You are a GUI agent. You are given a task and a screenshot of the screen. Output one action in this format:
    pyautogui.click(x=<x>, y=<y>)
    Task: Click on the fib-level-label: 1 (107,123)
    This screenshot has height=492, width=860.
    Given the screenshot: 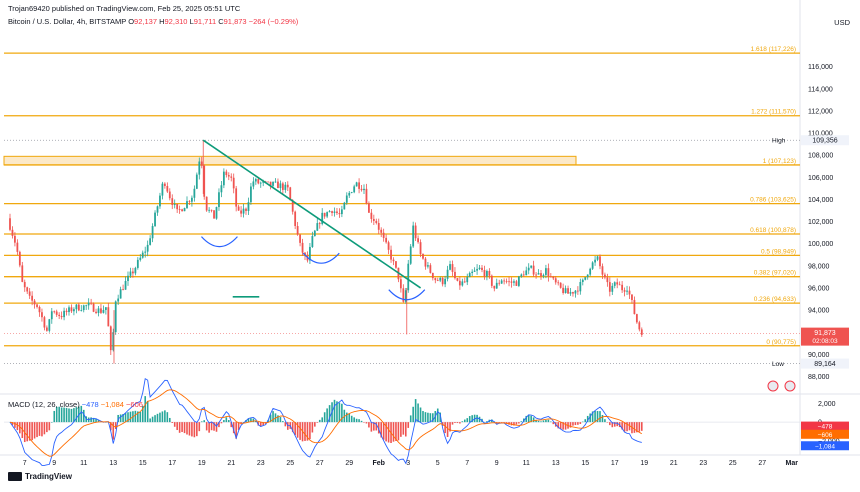 What is the action you would take?
    pyautogui.click(x=779, y=161)
    